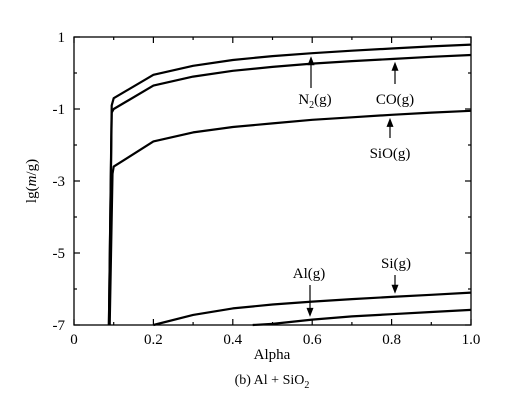 The width and height of the screenshot is (526, 405). What do you see at coordinates (59, 326) in the screenshot?
I see `y-tick-label: -7` at bounding box center [59, 326].